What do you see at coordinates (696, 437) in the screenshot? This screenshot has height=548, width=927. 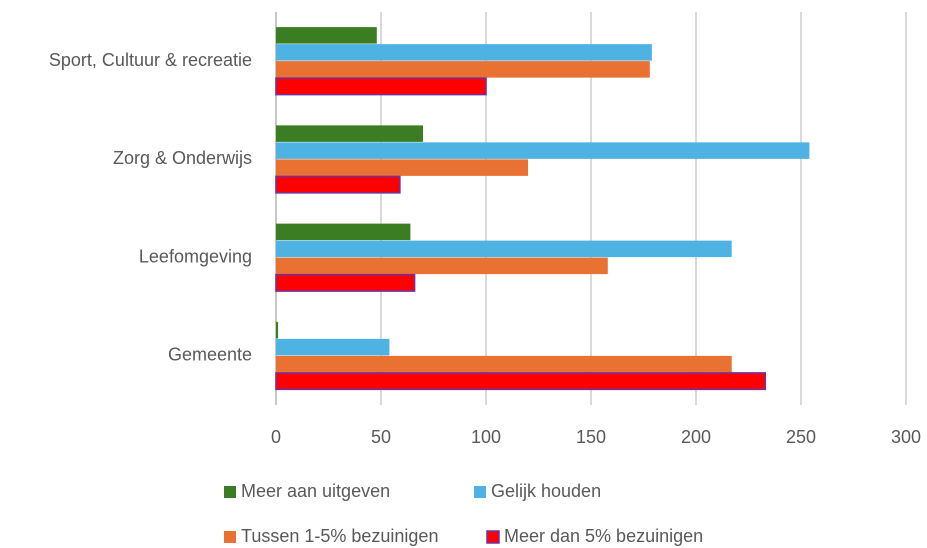 I see `x-tick-label: 200` at bounding box center [696, 437].